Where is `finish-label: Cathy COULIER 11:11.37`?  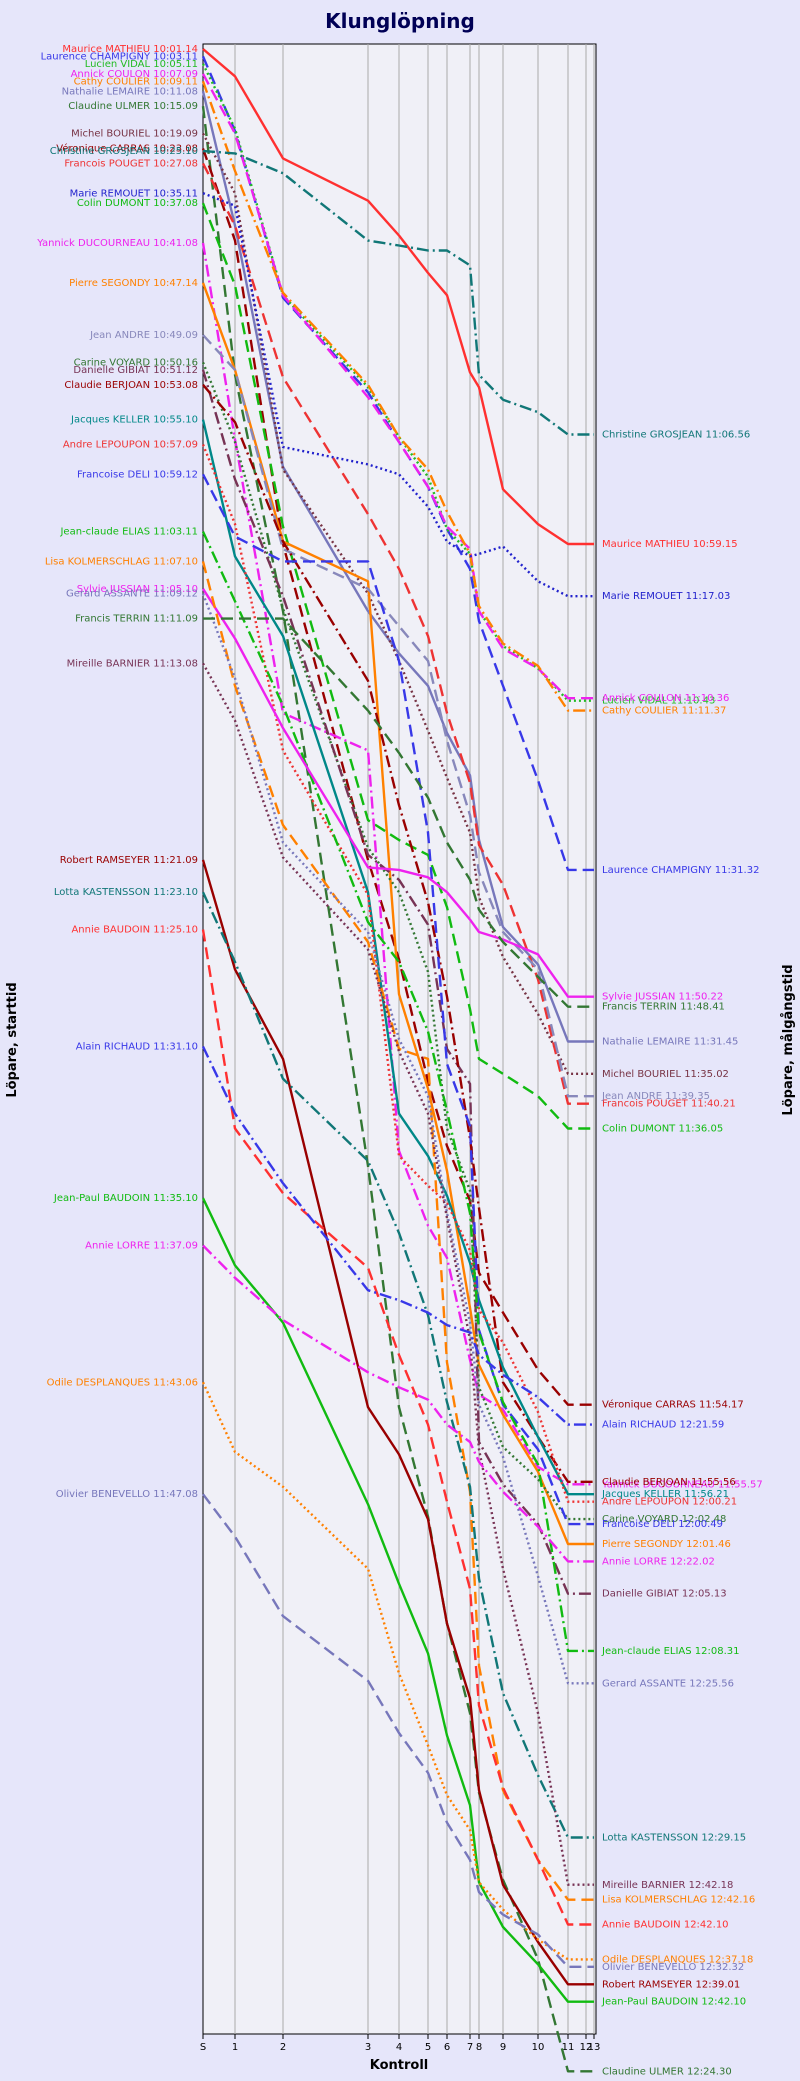
finish-label: Cathy COULIER 11:11.37 is located at coordinates (664, 711).